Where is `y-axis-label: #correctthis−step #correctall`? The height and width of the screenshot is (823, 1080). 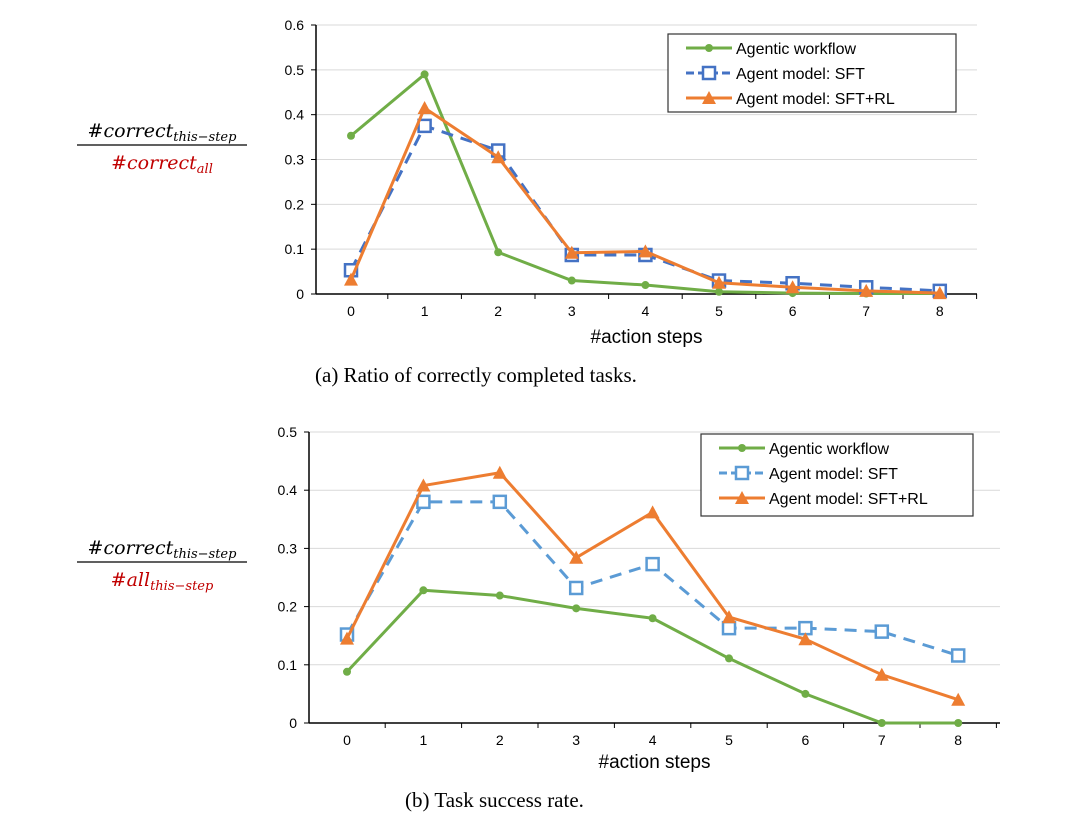
y-axis-label: #correctthis−step #correctall is located at coordinates (162, 148).